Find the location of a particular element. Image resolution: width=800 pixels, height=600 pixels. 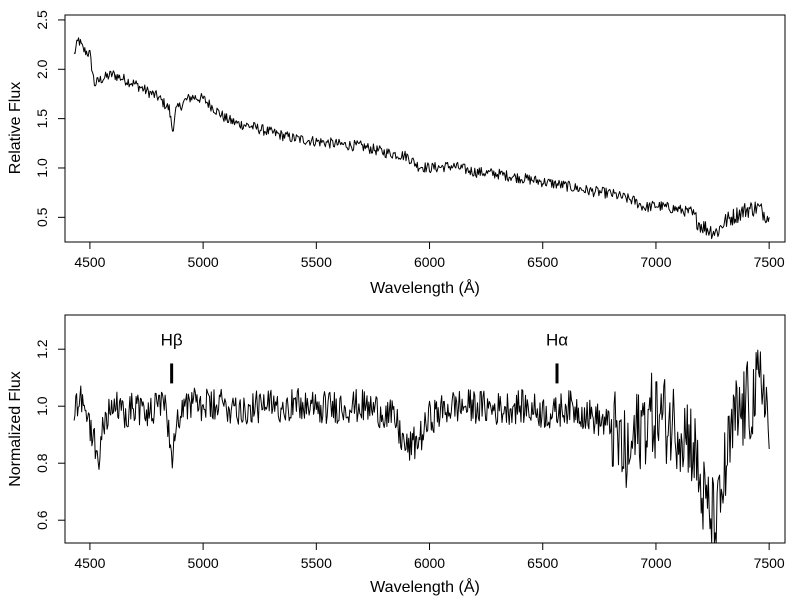

normalized-flux-x-tick-label: 5500 is located at coordinates (316, 563).